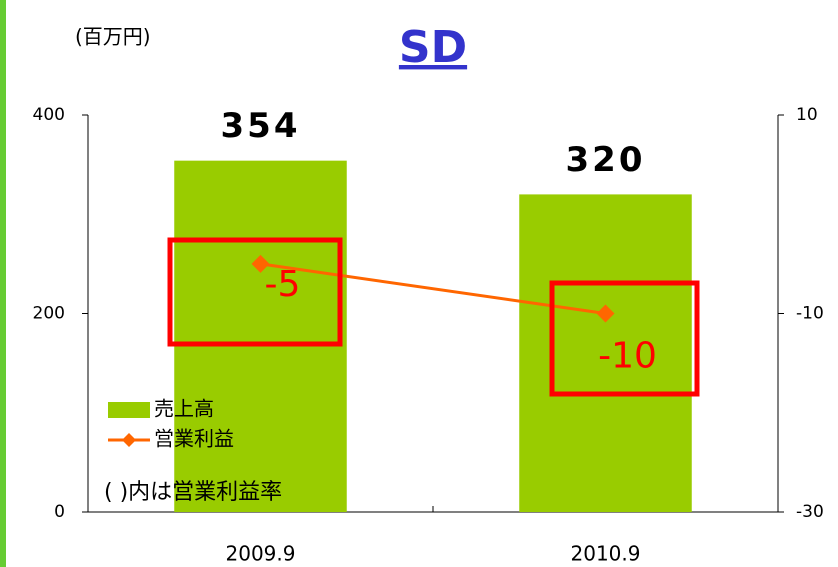 Image resolution: width=838 pixels, height=567 pixels. I want to click on legend-marker, so click(129, 440).